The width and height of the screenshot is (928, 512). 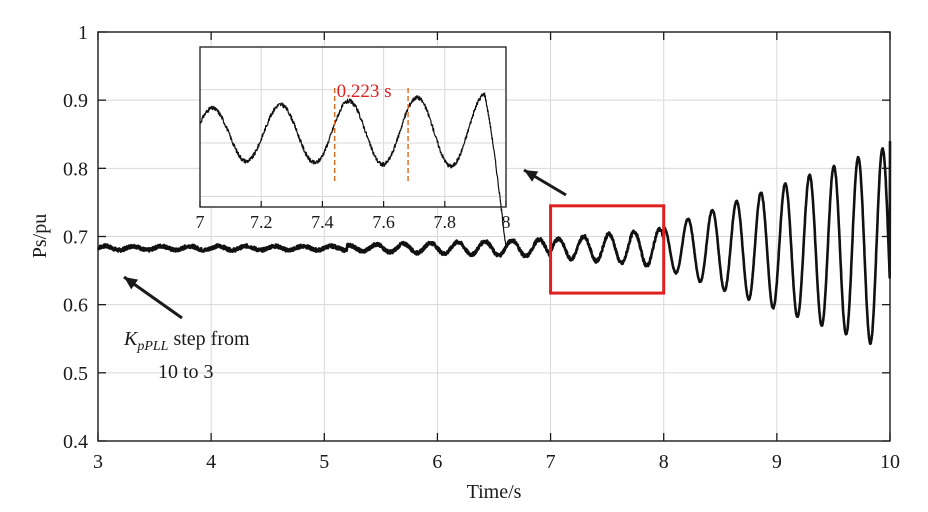 I want to click on inset-x-tick-label-5: 8, so click(x=506, y=222).